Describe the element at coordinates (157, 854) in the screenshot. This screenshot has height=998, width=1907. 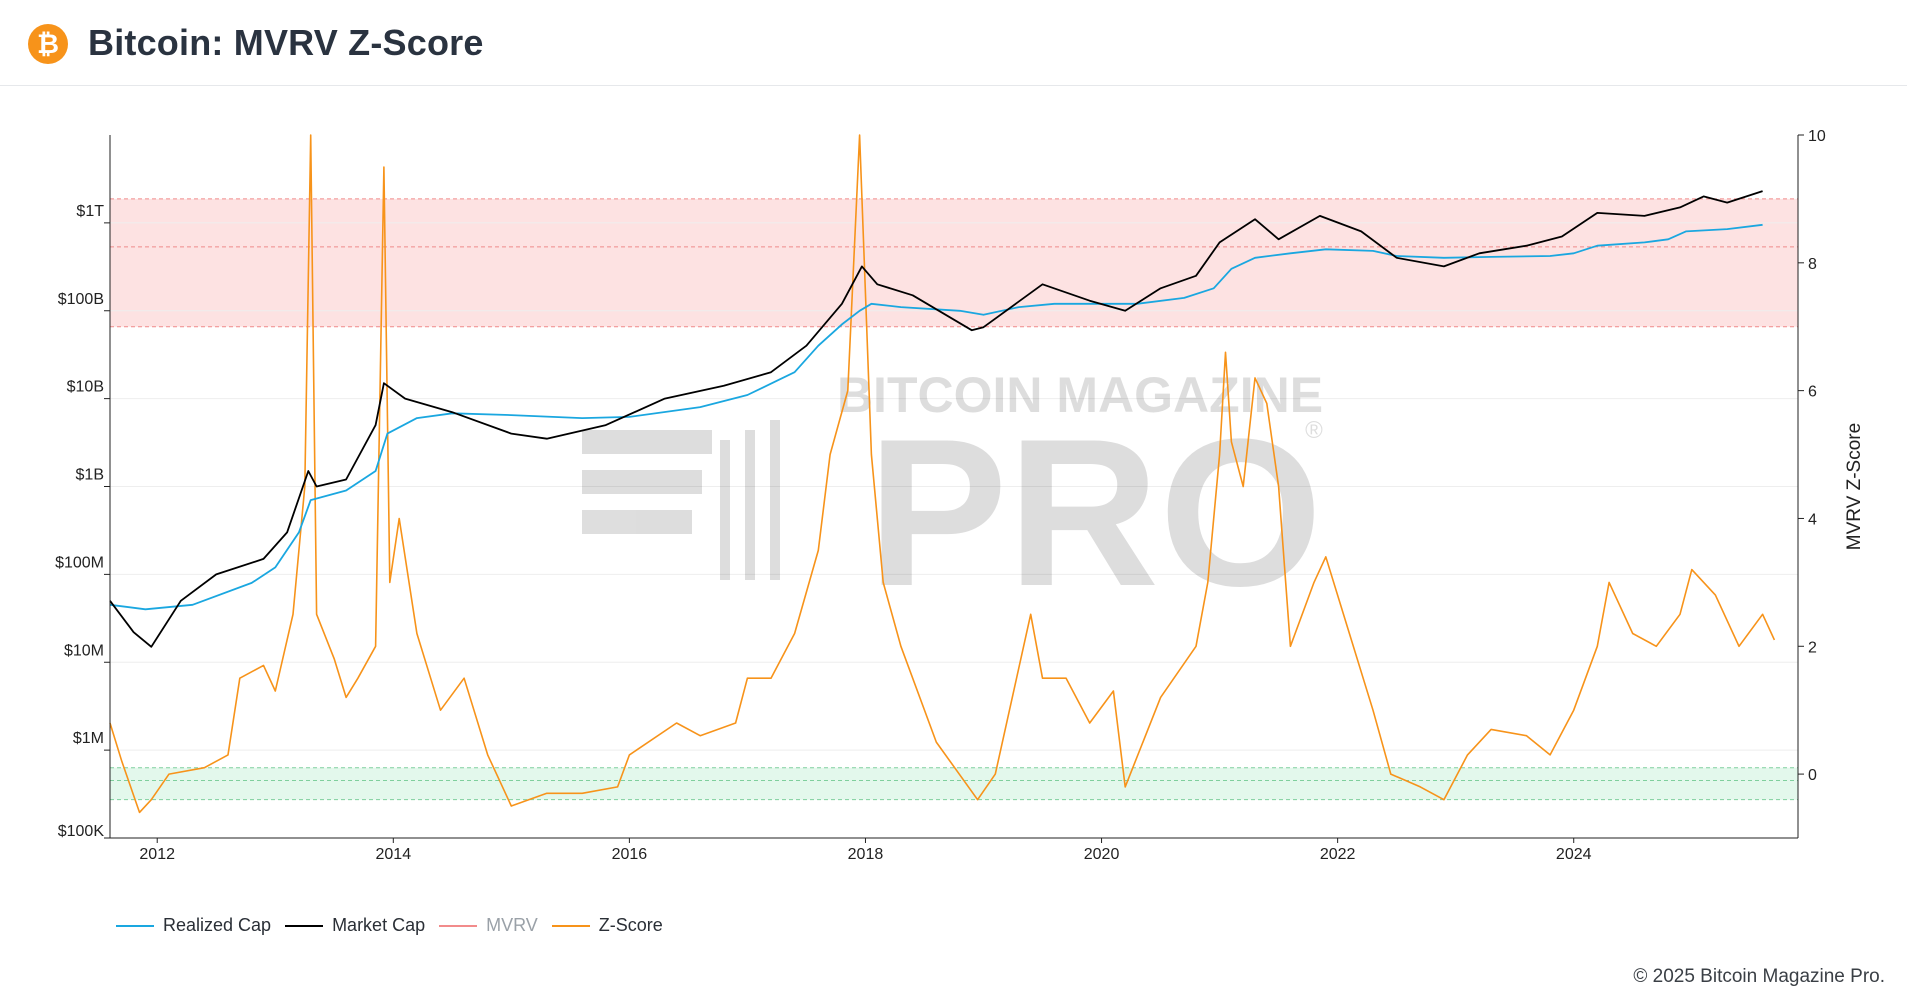
I see `x-tick-label: 2012` at that location.